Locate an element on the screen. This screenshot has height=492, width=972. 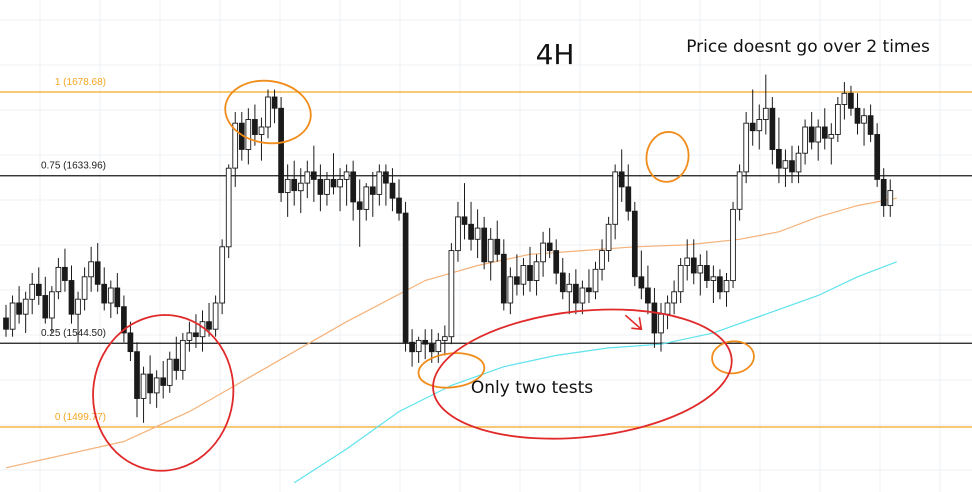
chart-title: 4H is located at coordinates (555, 54).